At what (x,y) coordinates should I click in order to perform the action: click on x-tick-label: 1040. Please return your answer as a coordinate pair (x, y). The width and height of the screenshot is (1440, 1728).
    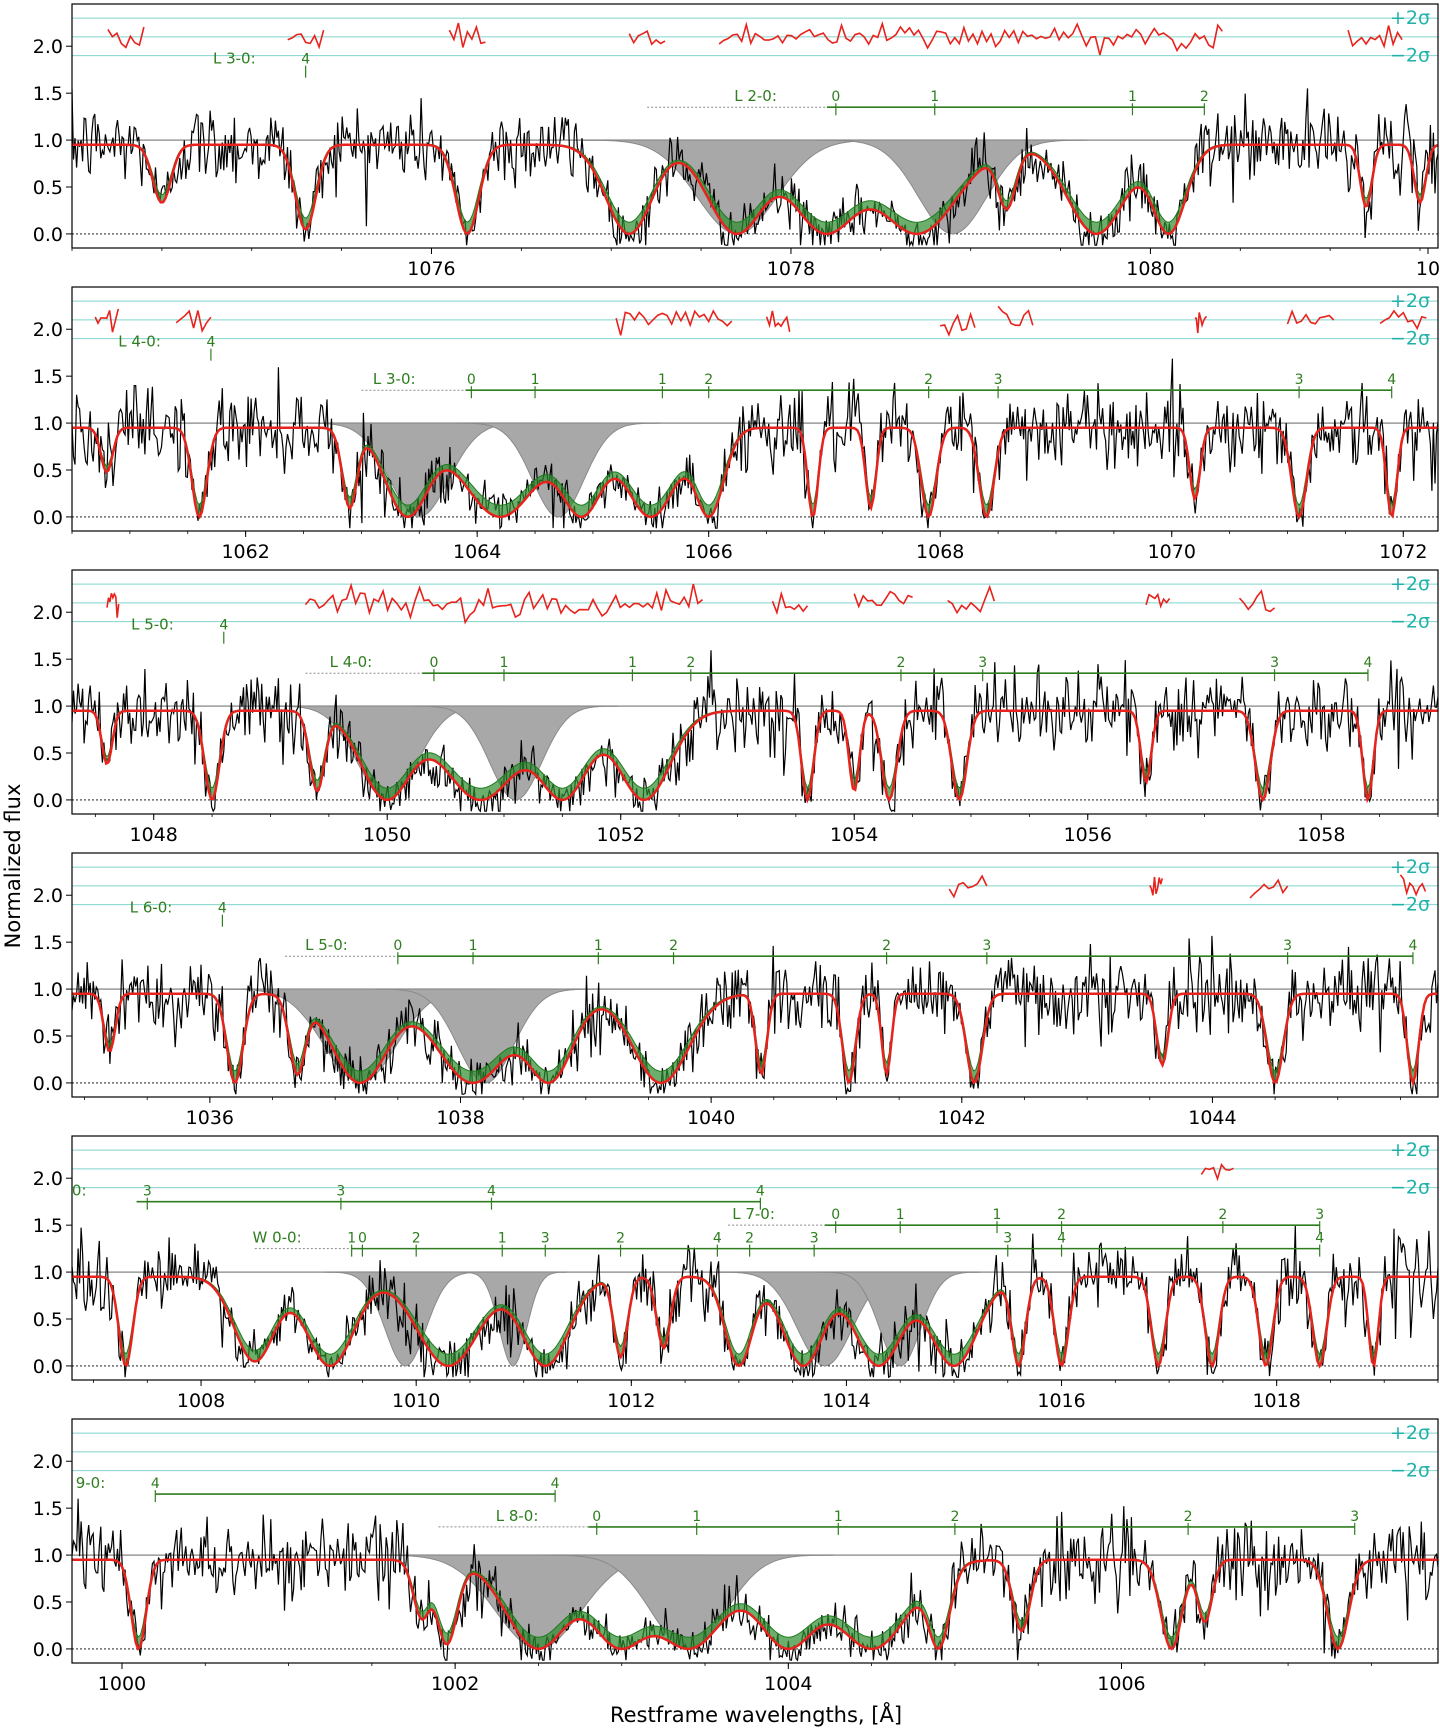
    Looking at the image, I should click on (711, 1118).